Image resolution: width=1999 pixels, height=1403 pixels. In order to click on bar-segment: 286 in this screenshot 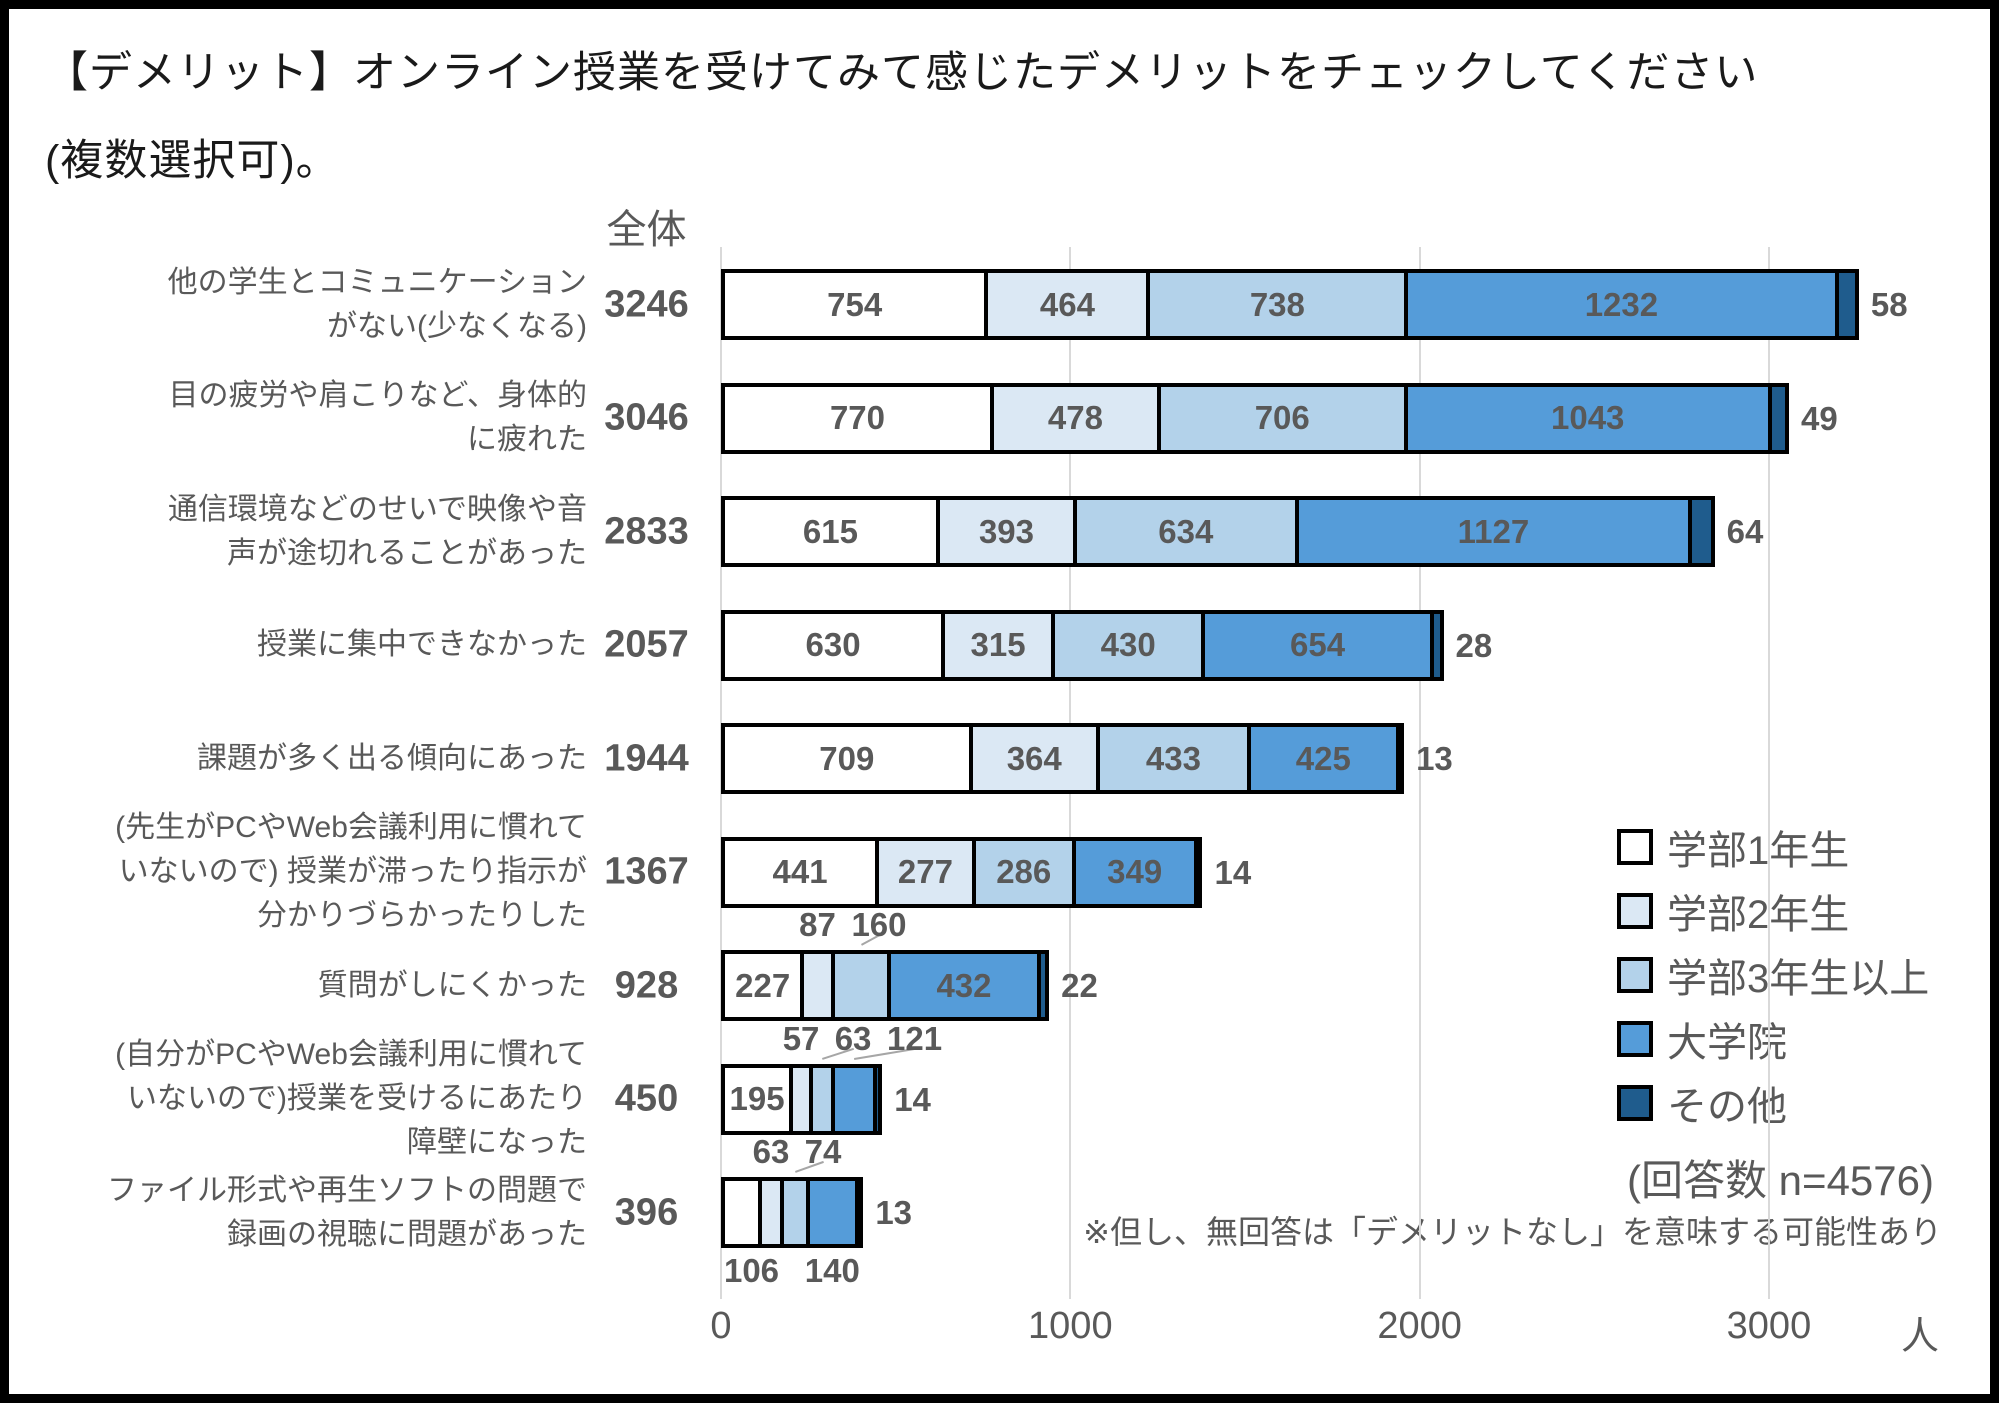, I will do `click(1023, 872)`.